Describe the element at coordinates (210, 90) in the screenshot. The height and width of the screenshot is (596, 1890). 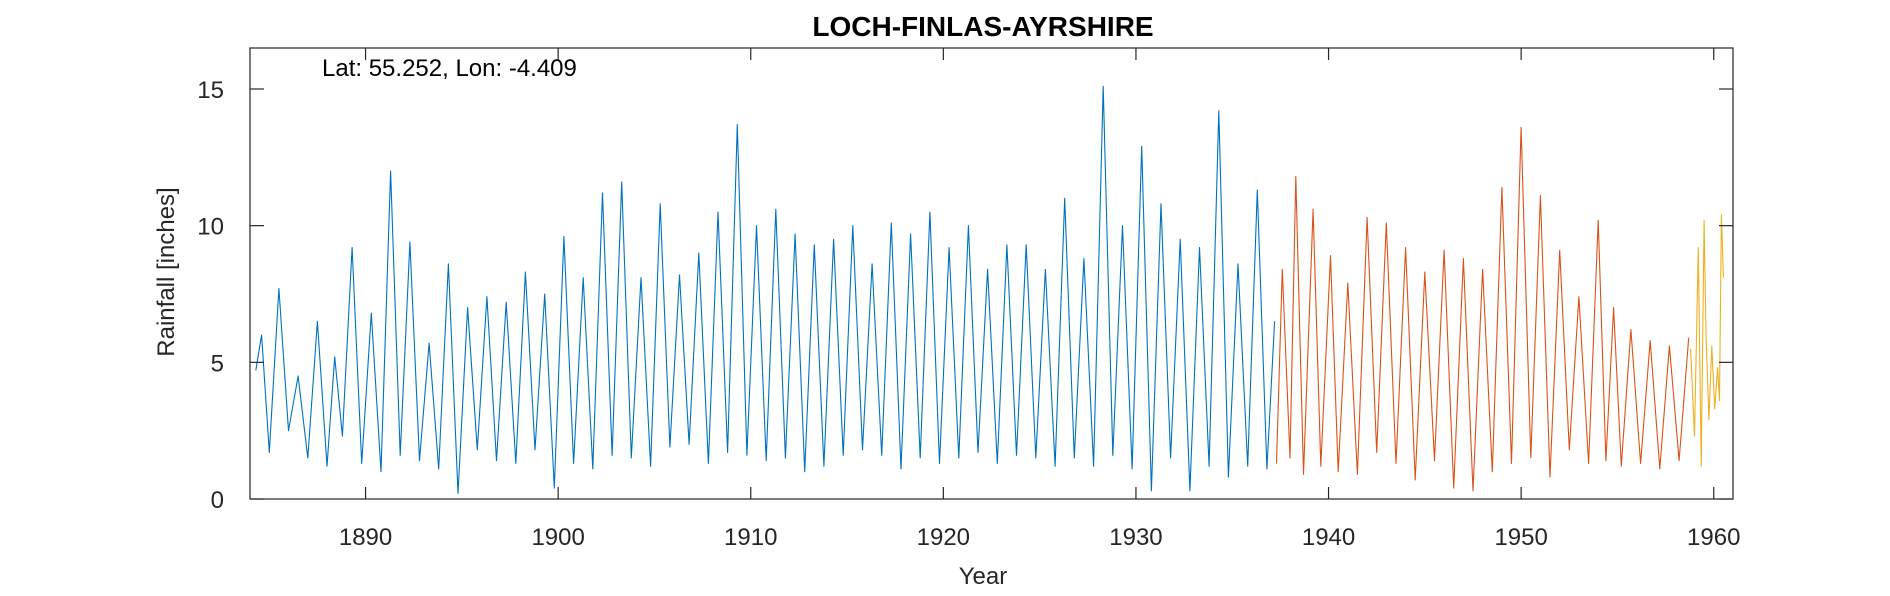
I see `y-tick-label: 15` at that location.